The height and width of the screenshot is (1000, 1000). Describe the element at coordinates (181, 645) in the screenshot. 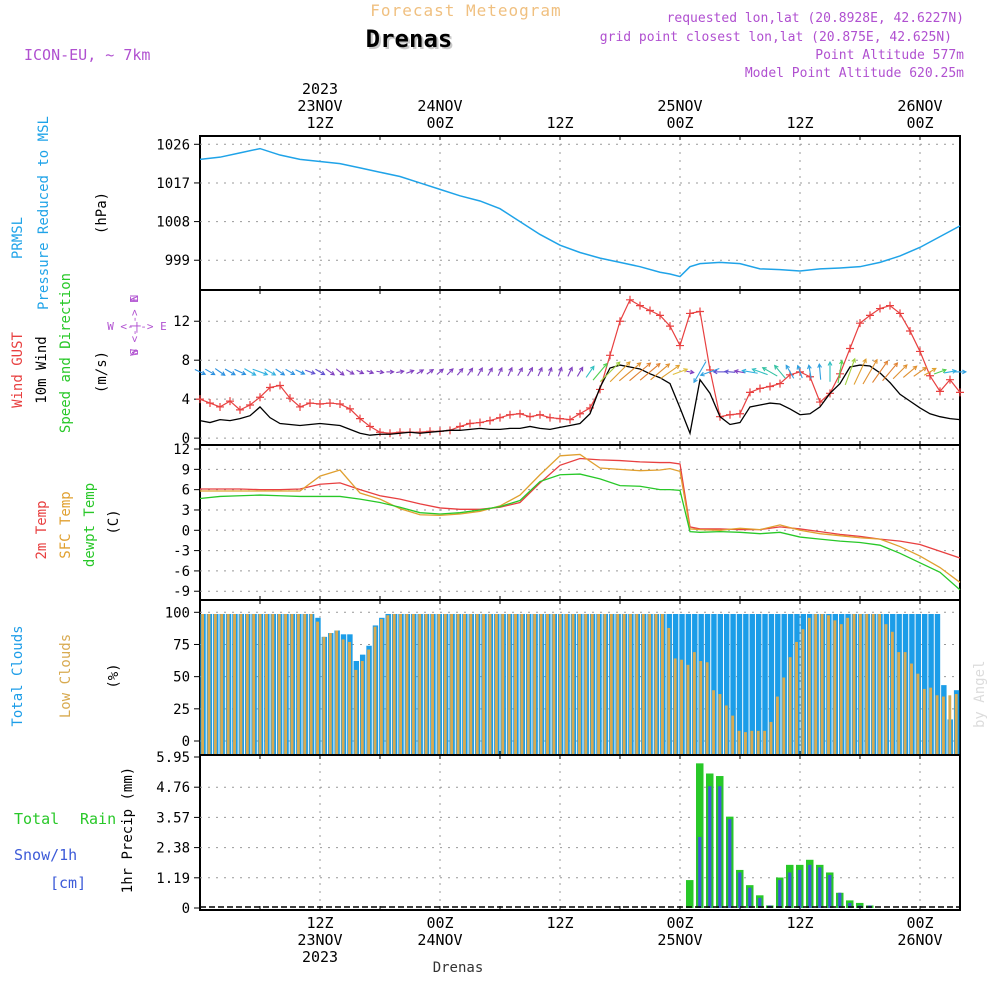

I see `ytick-label: 75` at that location.